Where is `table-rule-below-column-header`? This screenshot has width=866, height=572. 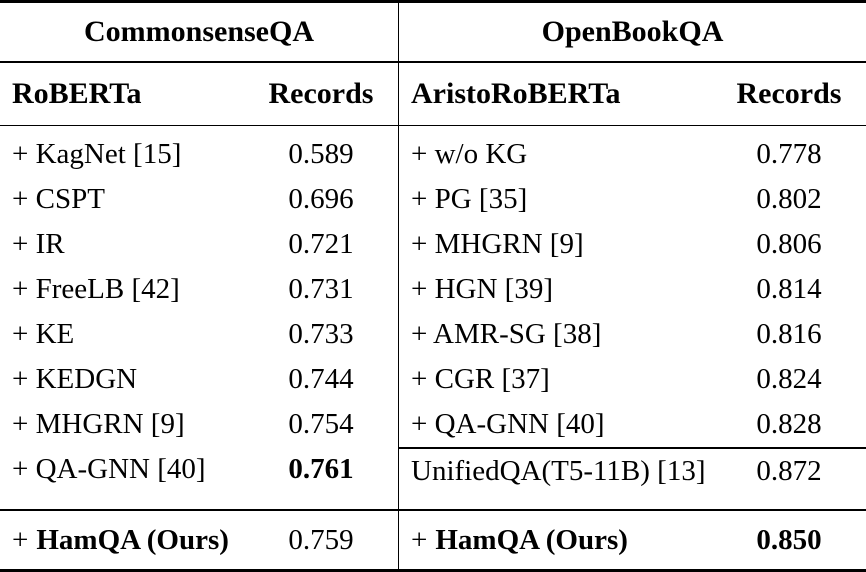 table-rule-below-column-header is located at coordinates (433, 125).